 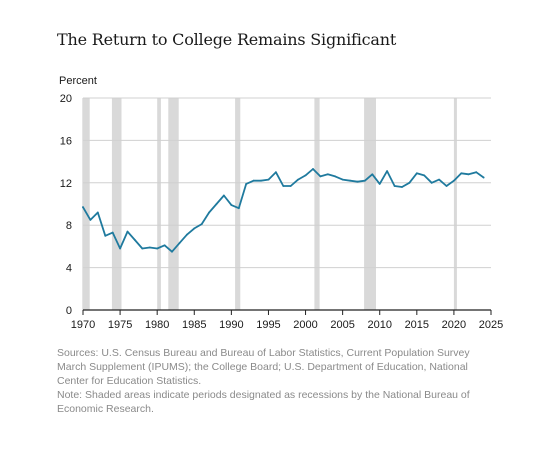 I want to click on data-point-1991, so click(x=238, y=208).